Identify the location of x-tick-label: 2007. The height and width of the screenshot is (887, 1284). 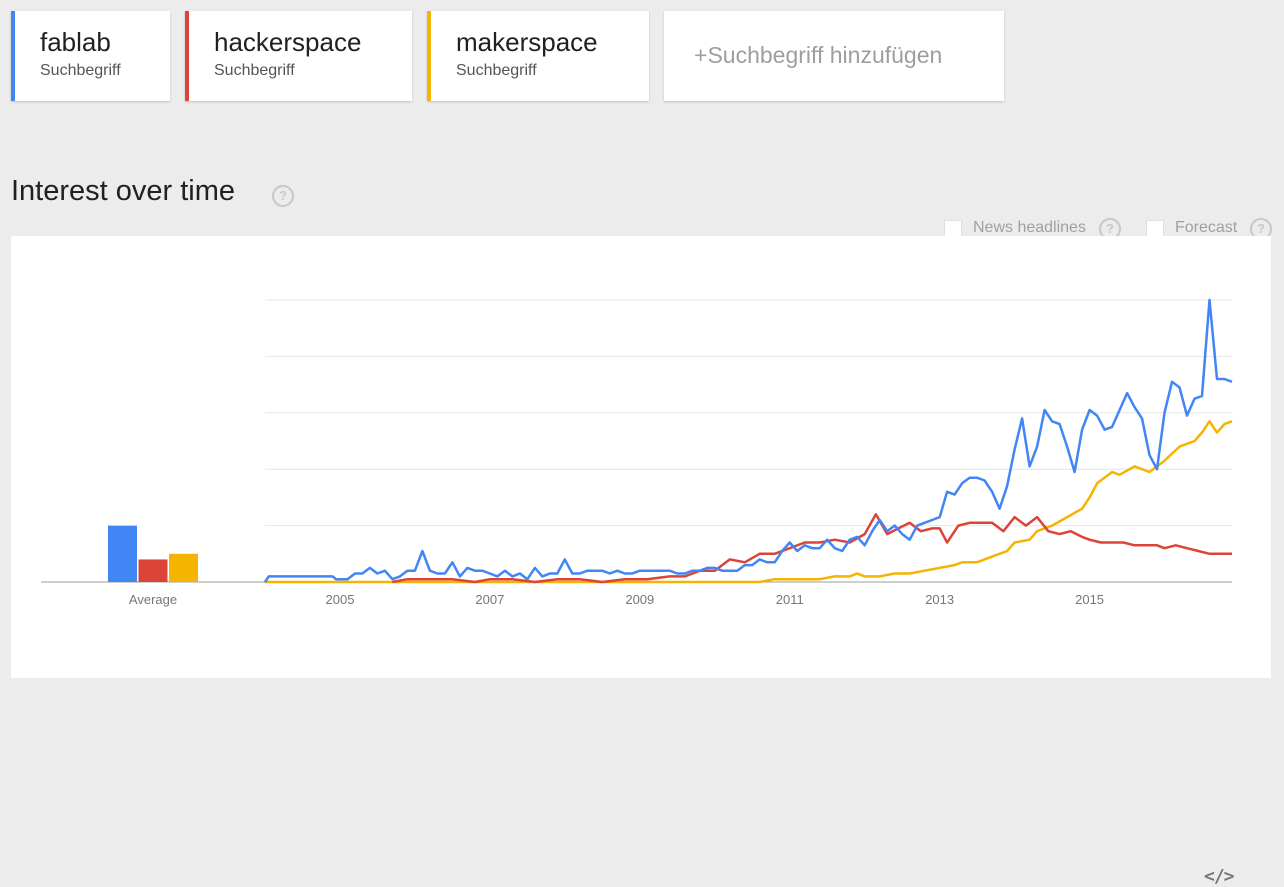
(489, 599).